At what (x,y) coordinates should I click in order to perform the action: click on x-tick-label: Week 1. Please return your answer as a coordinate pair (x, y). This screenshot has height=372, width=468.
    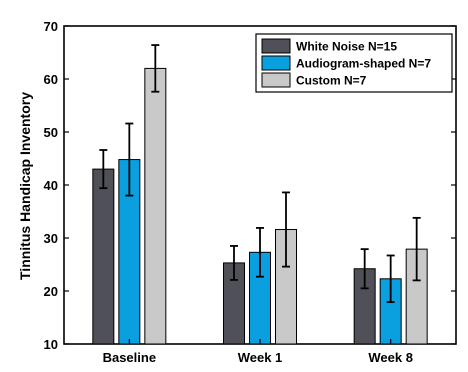
    Looking at the image, I should click on (260, 357).